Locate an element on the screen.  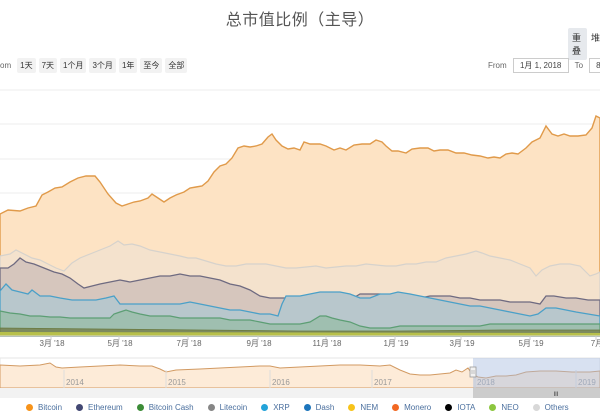
legend-label: IOTA is located at coordinates (466, 407).